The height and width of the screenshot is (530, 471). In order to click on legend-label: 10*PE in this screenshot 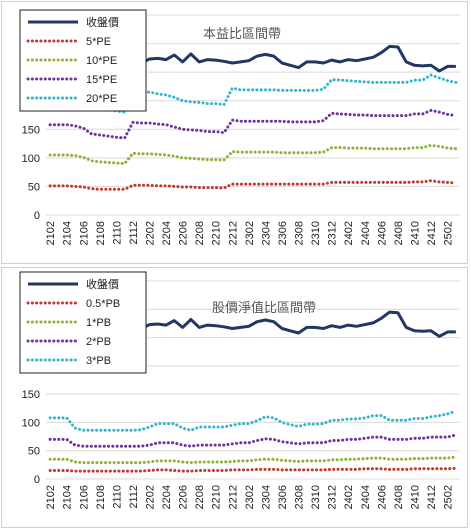, I will do `click(101, 61)`.